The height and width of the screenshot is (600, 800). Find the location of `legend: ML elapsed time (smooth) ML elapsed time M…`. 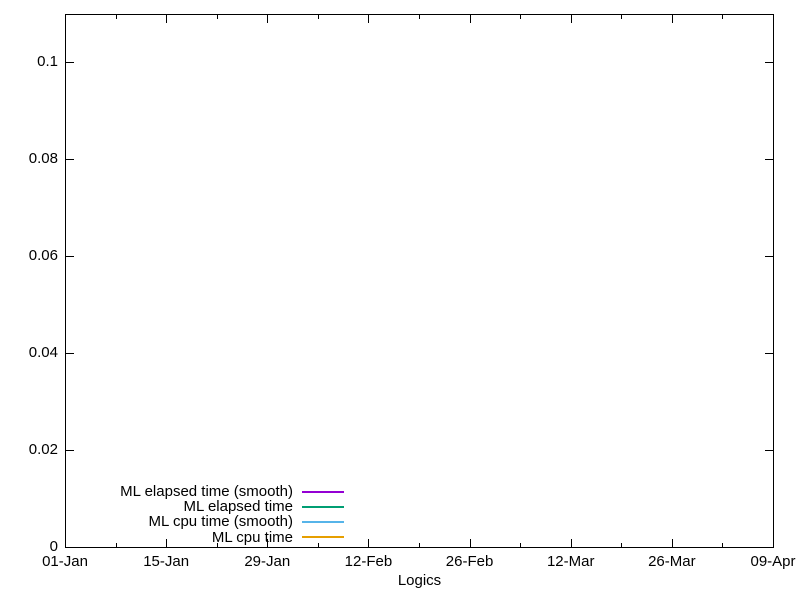

legend: ML elapsed time (smooth) ML elapsed time M… is located at coordinates (202, 514).